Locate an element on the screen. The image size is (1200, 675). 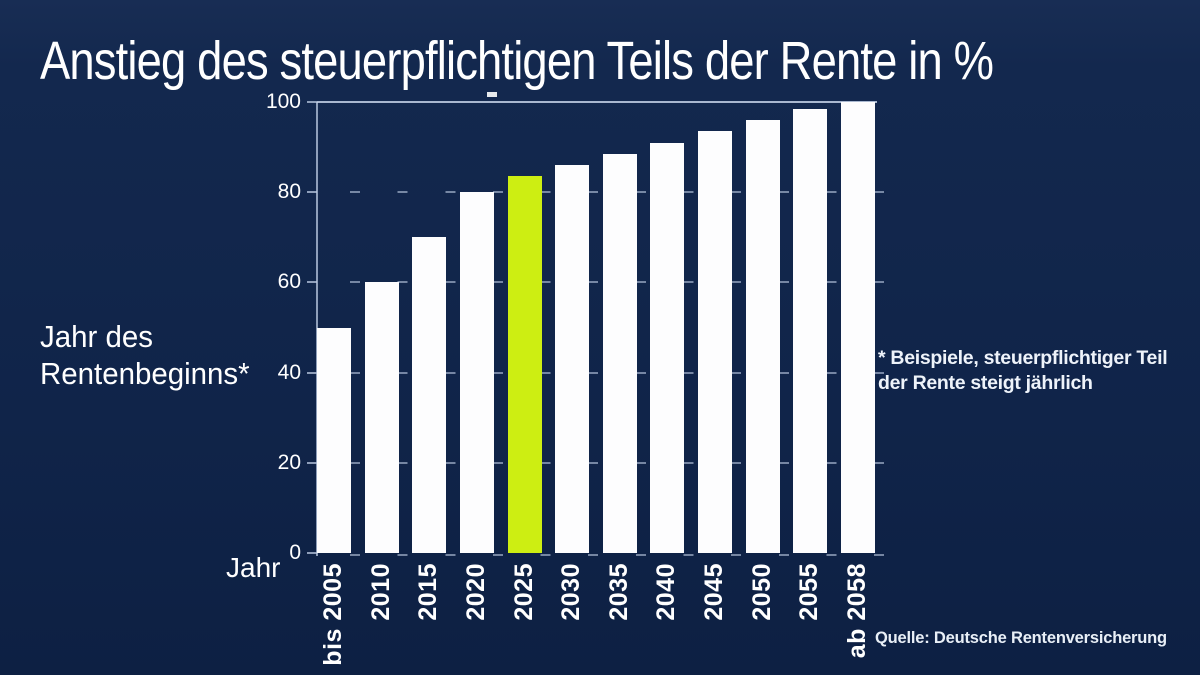
bar-2035 is located at coordinates (619, 353).